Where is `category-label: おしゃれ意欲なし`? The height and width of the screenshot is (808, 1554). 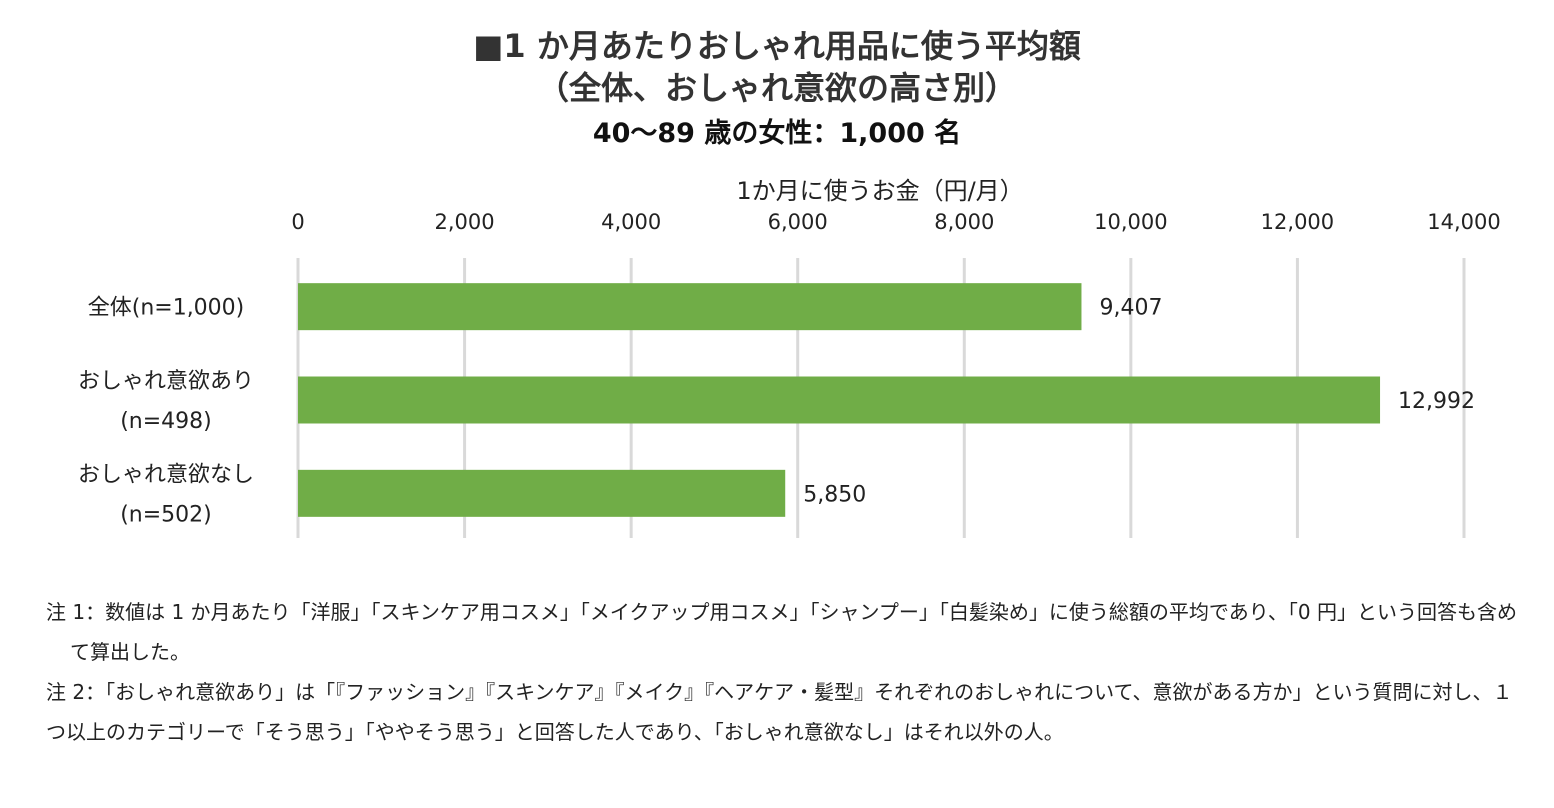
category-label: おしゃれ意欲なし is located at coordinates (166, 474).